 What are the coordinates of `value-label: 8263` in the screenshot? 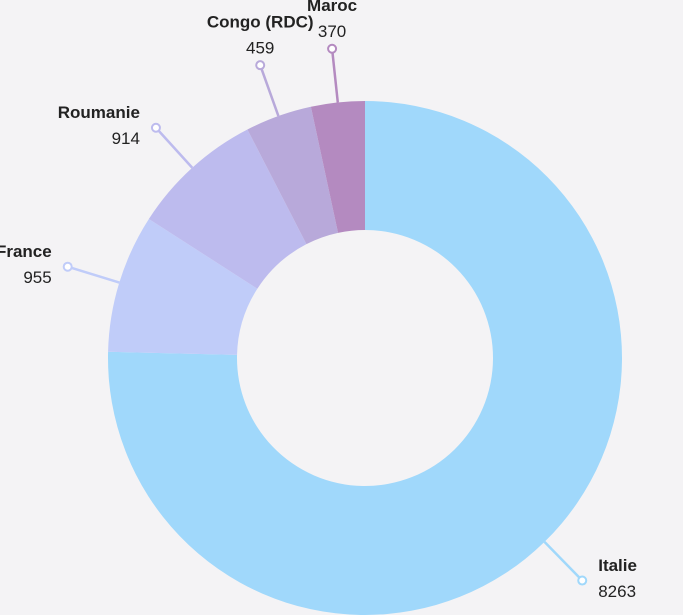 It's located at (617, 591).